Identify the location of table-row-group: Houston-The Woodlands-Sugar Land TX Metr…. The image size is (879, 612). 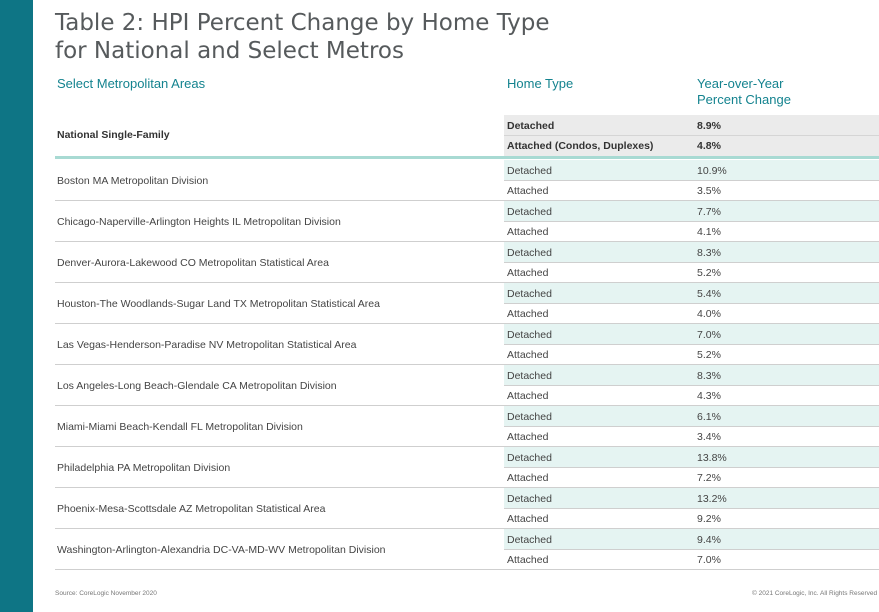
(467, 303).